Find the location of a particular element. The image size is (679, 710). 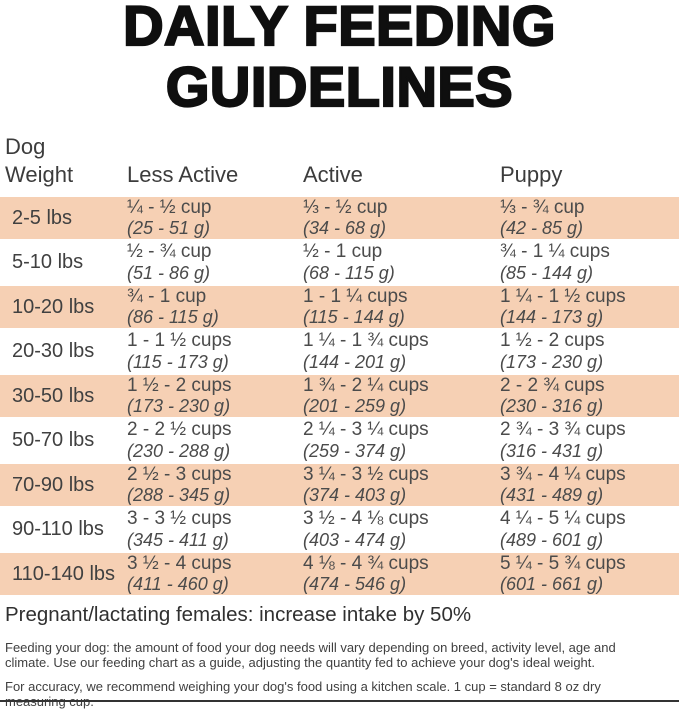

less-active-cell: 2 - 2 ½ cups (230 - 288 g) is located at coordinates (215, 440).